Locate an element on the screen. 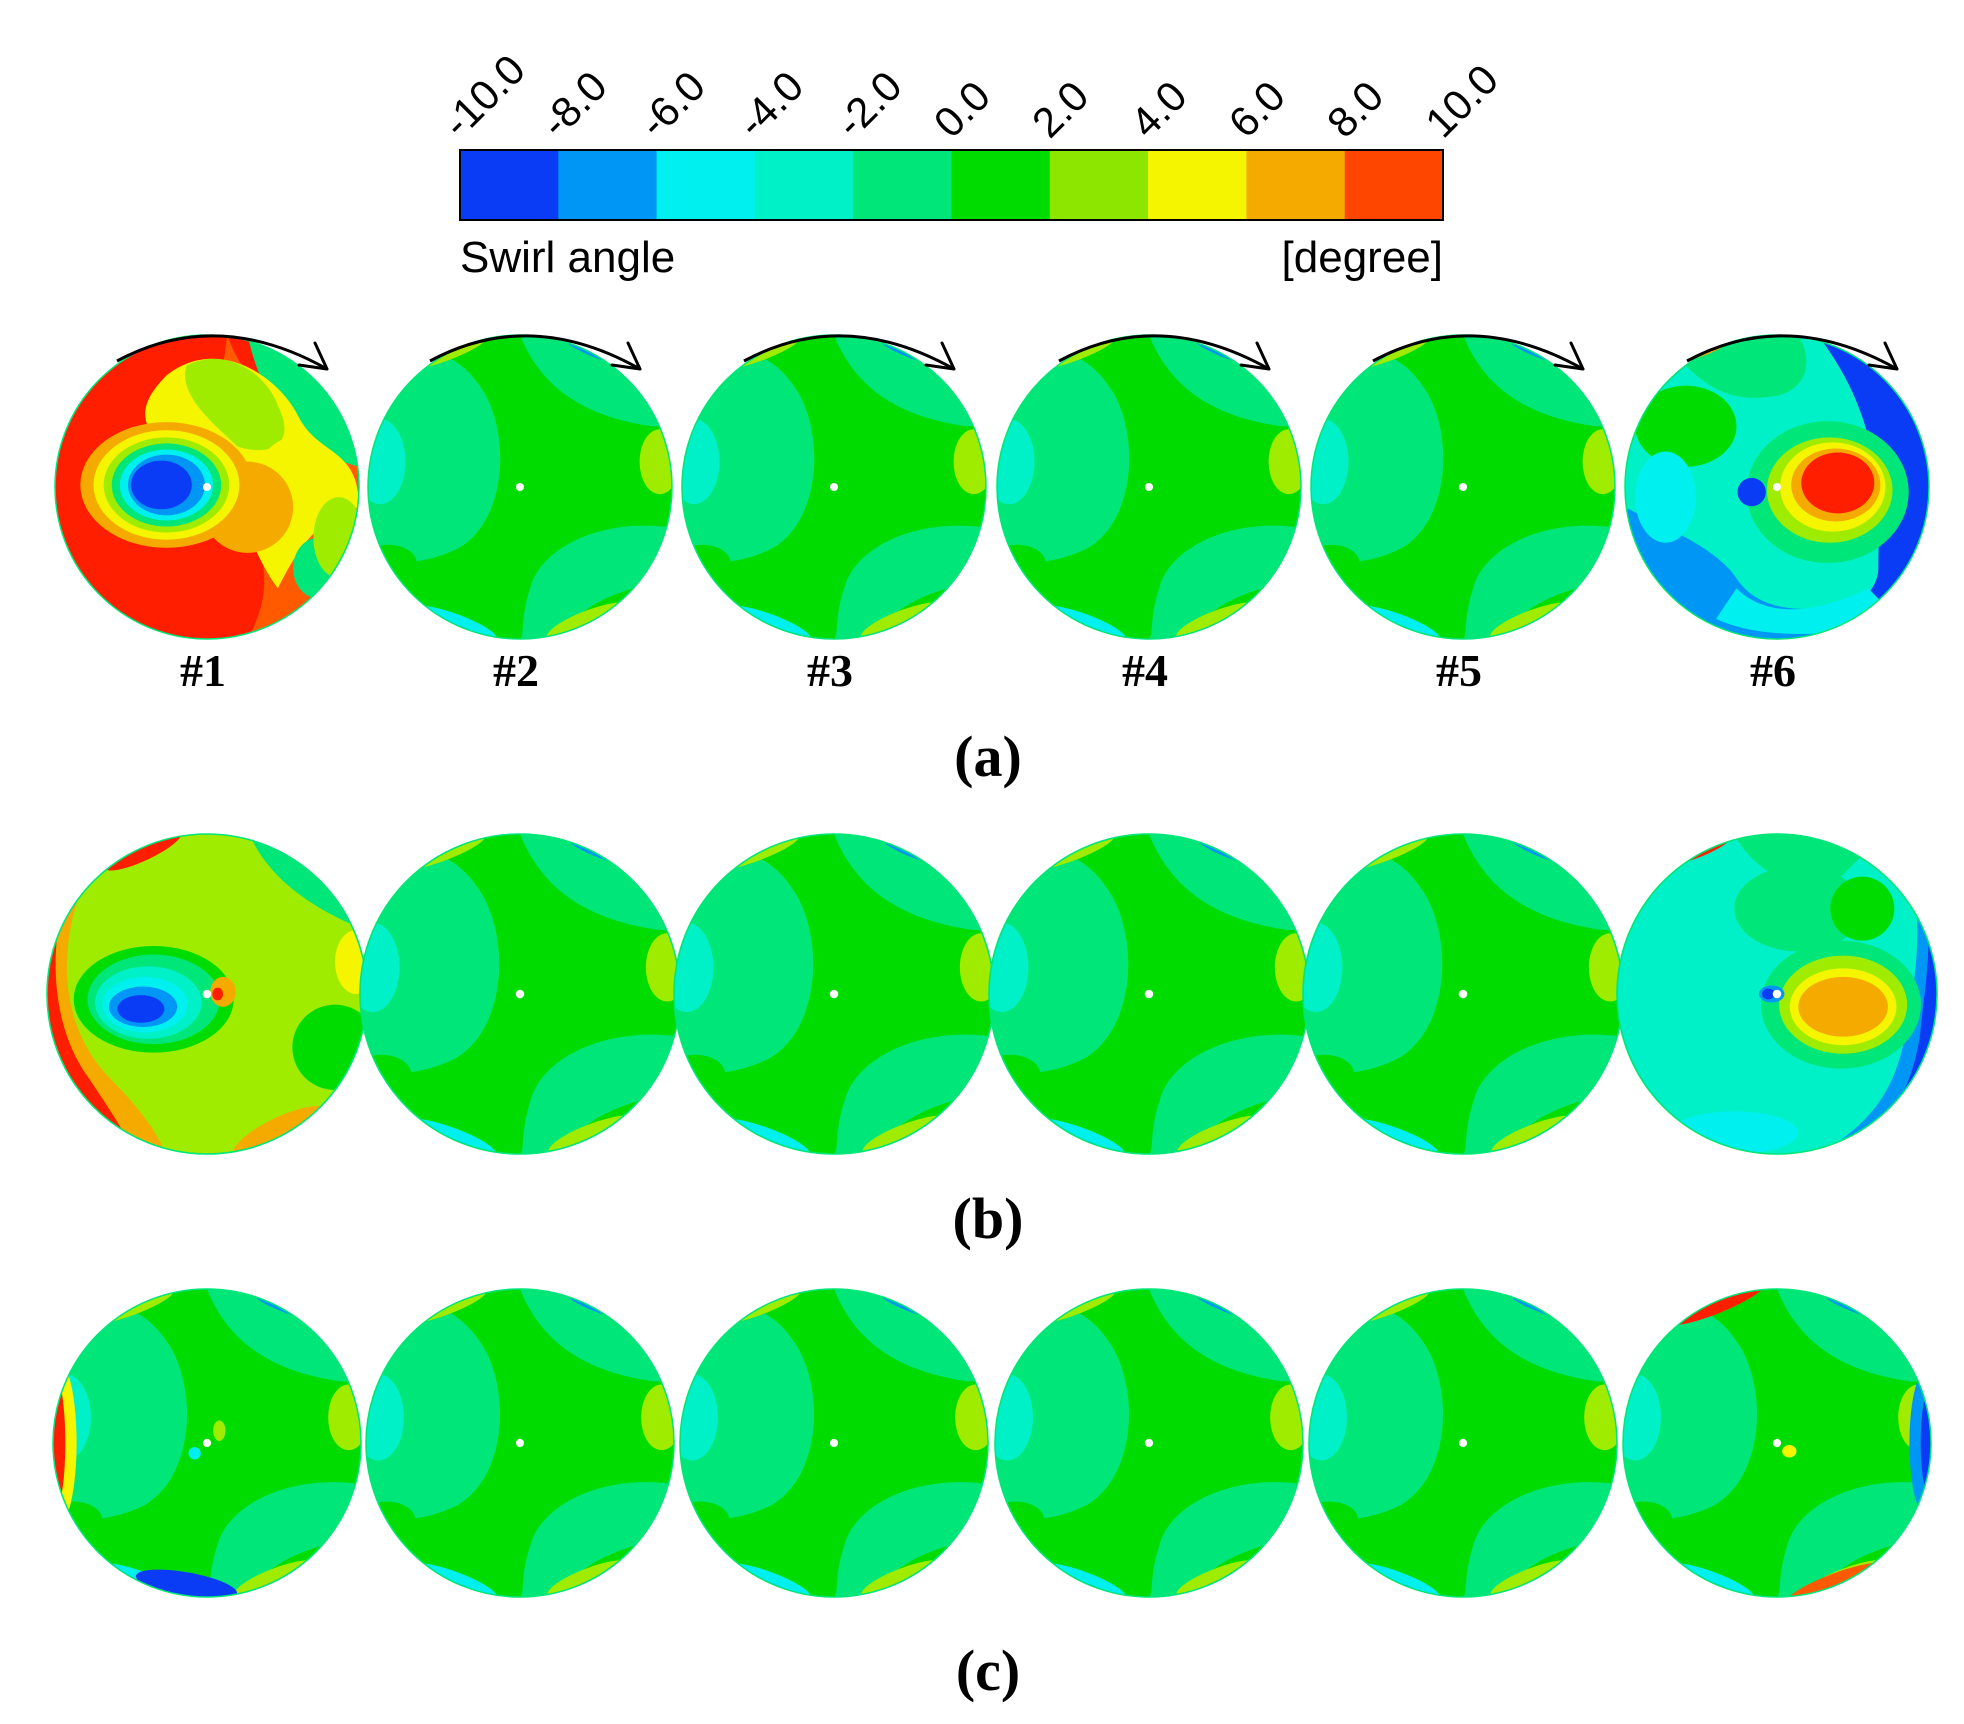  colorbar-frame is located at coordinates (951, 185).